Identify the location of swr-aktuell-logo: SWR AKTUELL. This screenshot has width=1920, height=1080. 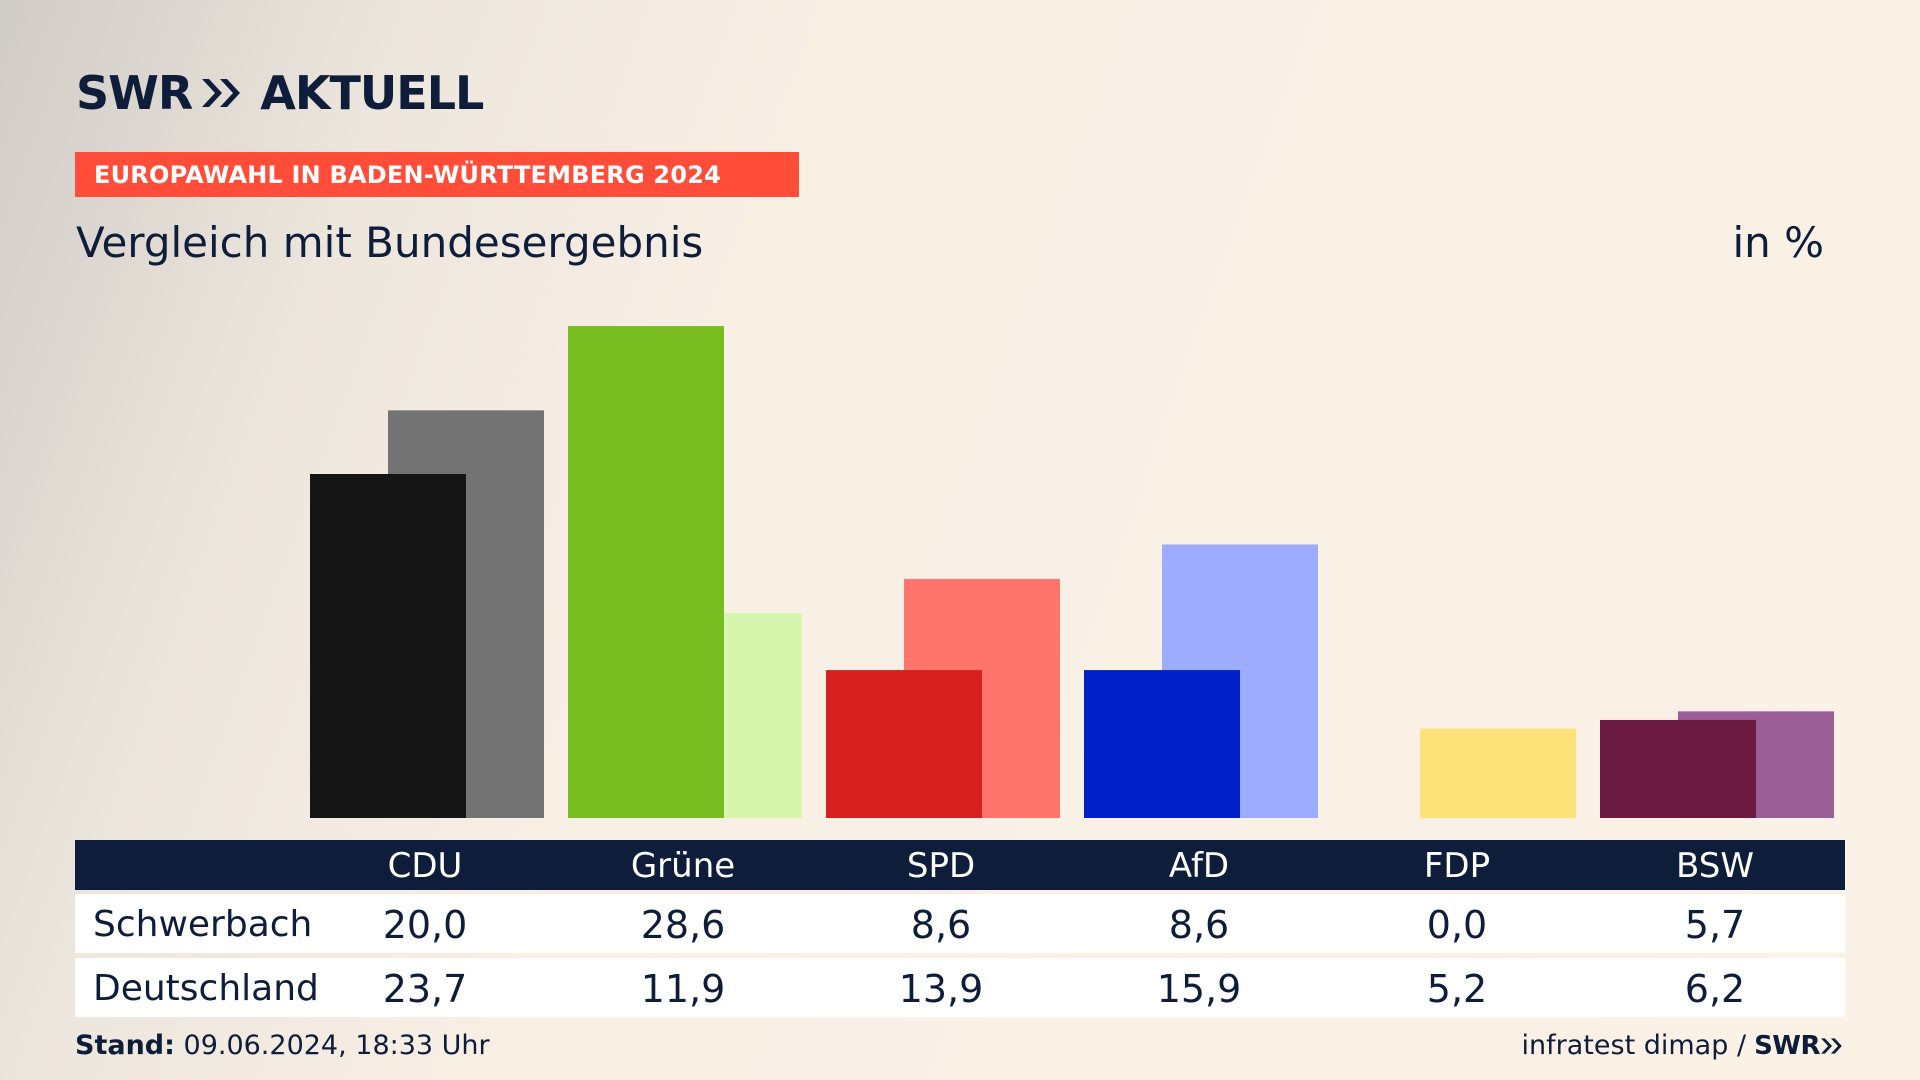
(280, 93).